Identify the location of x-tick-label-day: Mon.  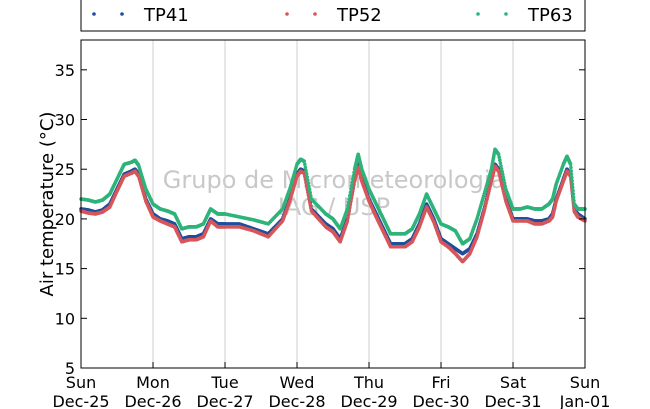
(153, 382).